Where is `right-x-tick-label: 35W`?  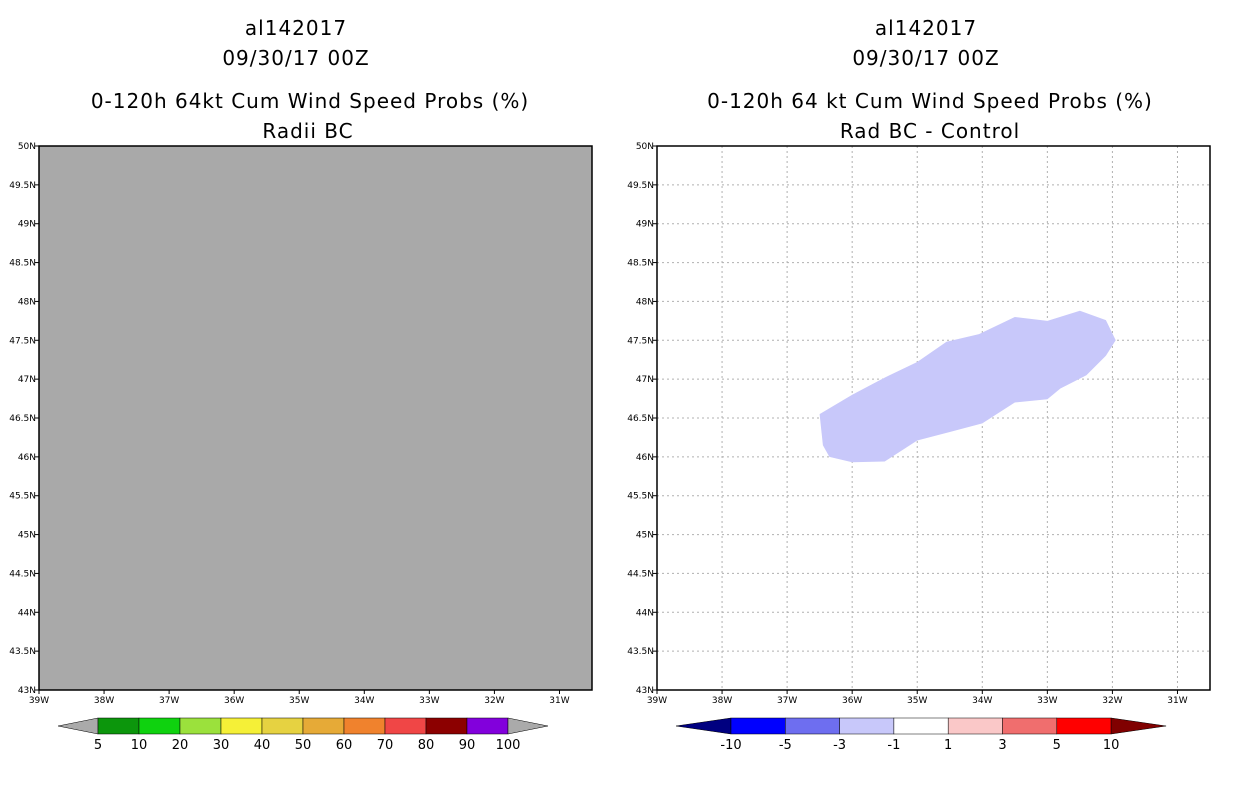 right-x-tick-label: 35W is located at coordinates (917, 701).